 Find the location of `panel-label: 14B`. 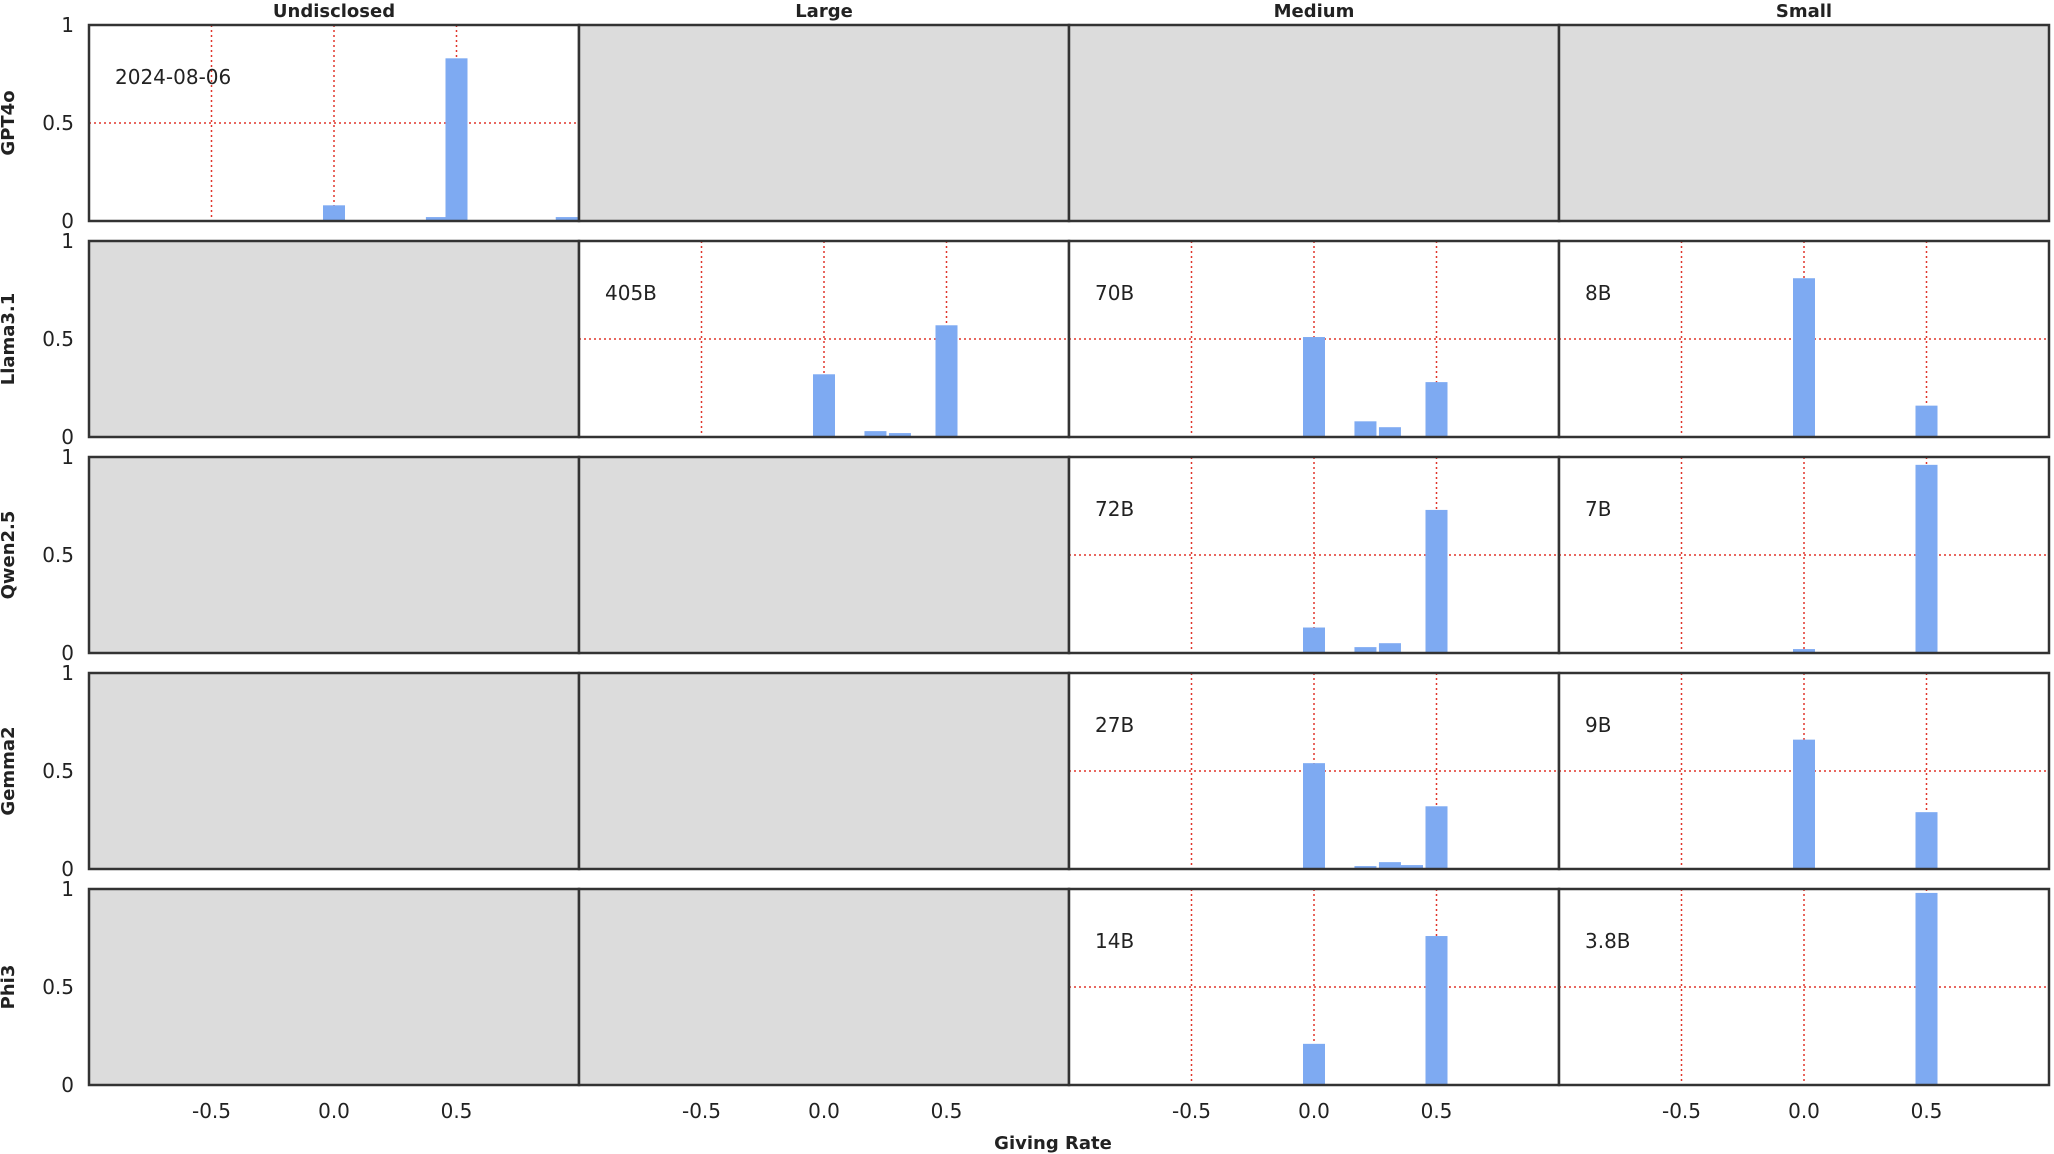

panel-label: 14B is located at coordinates (1114, 941).